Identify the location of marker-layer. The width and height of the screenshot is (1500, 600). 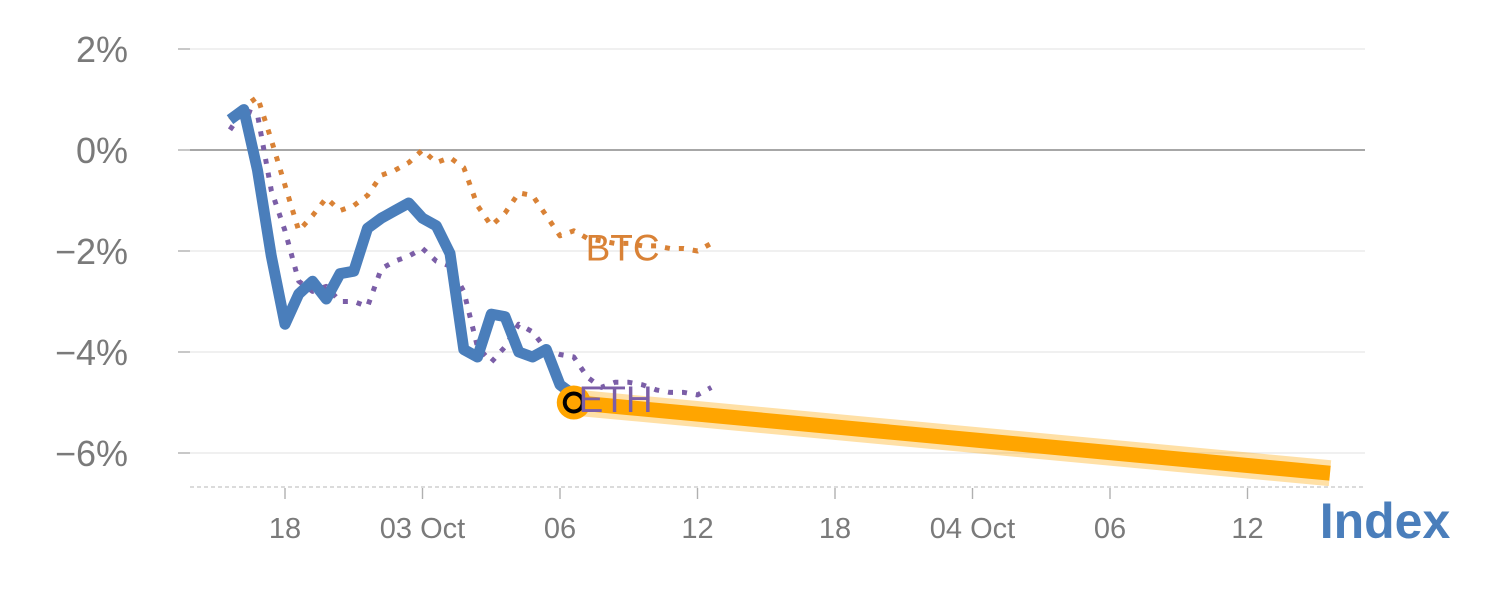
(573, 402).